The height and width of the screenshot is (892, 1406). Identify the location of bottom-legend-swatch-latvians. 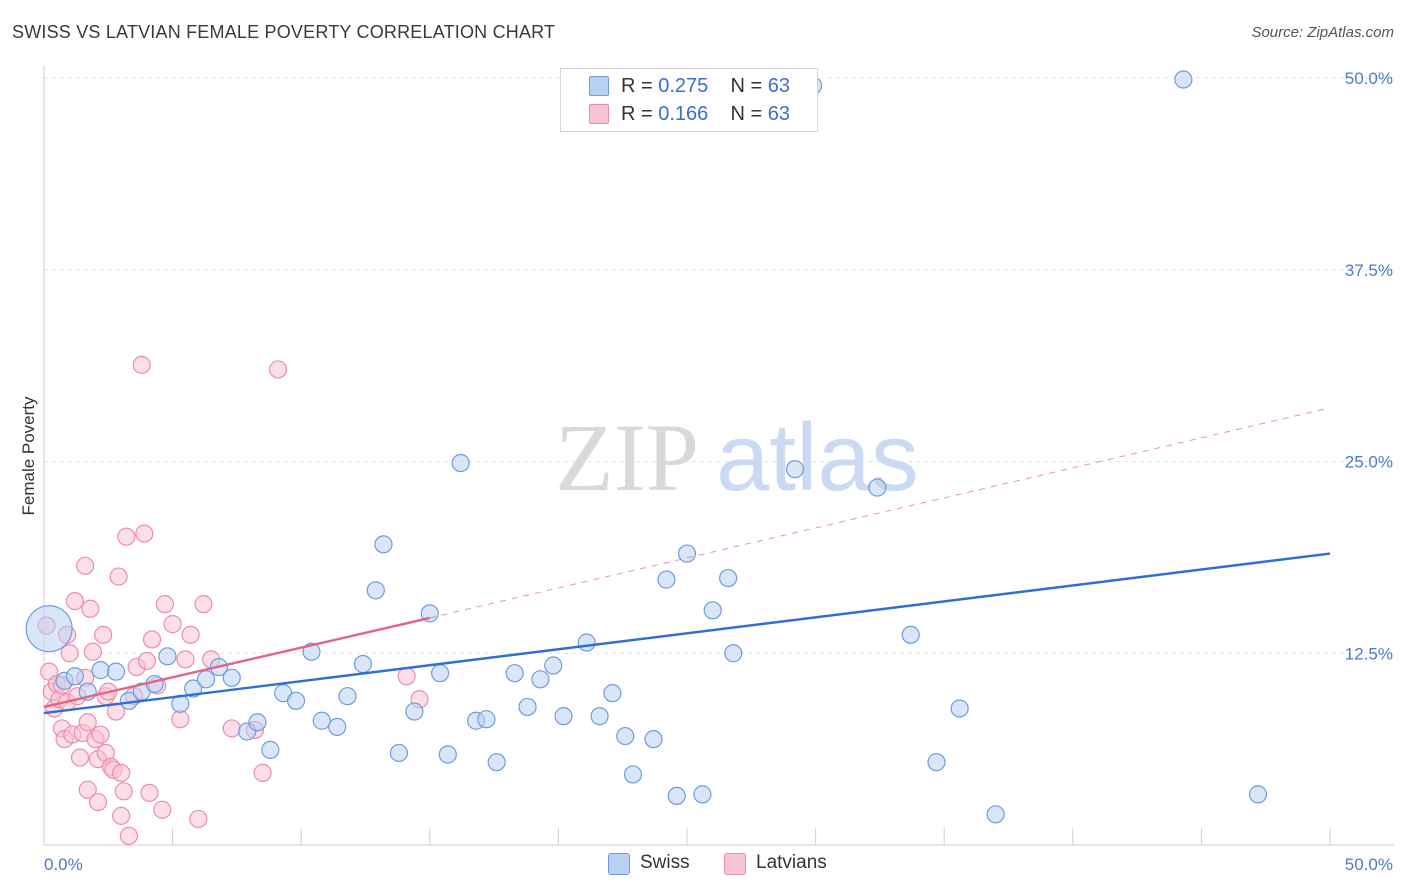
(735, 864).